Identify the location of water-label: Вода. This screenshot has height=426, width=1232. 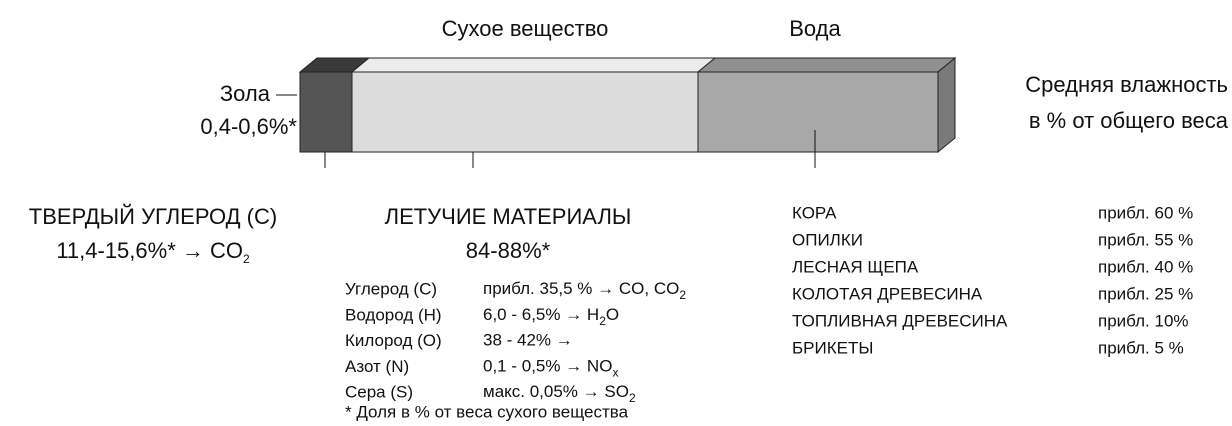
(815, 28).